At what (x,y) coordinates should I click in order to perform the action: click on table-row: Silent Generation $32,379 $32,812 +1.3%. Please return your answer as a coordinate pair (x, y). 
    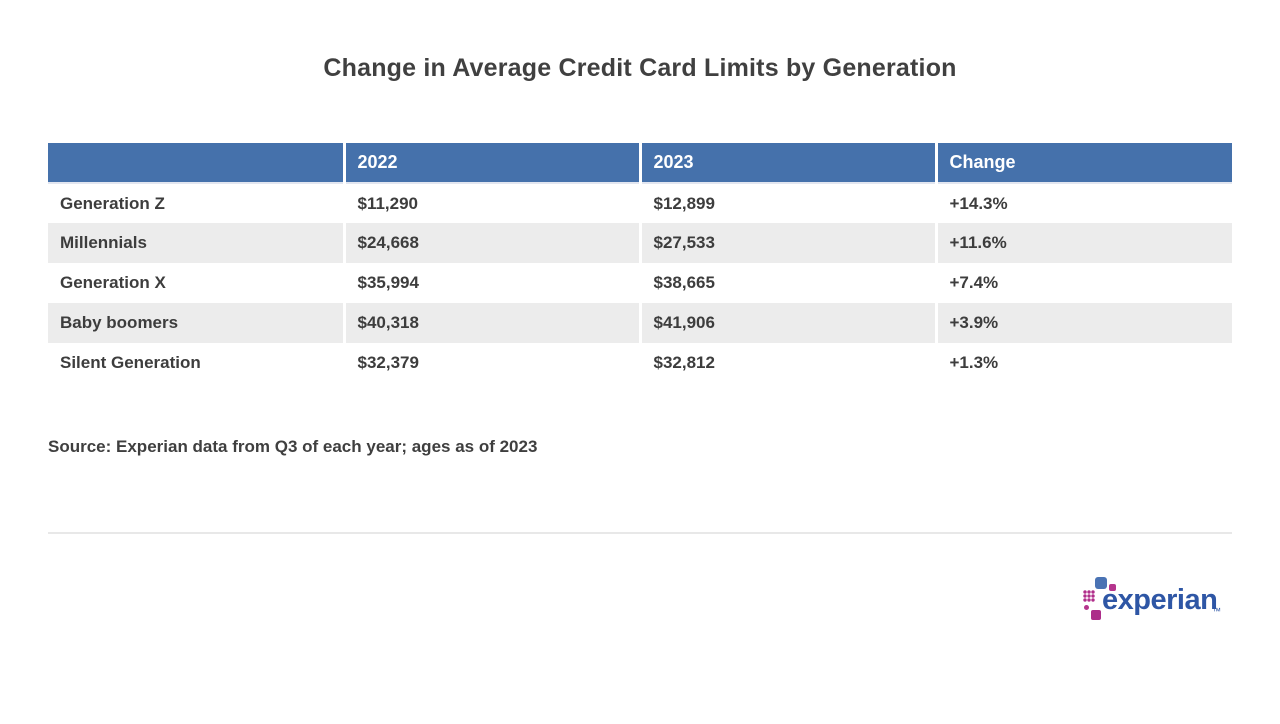
    Looking at the image, I should click on (640, 363).